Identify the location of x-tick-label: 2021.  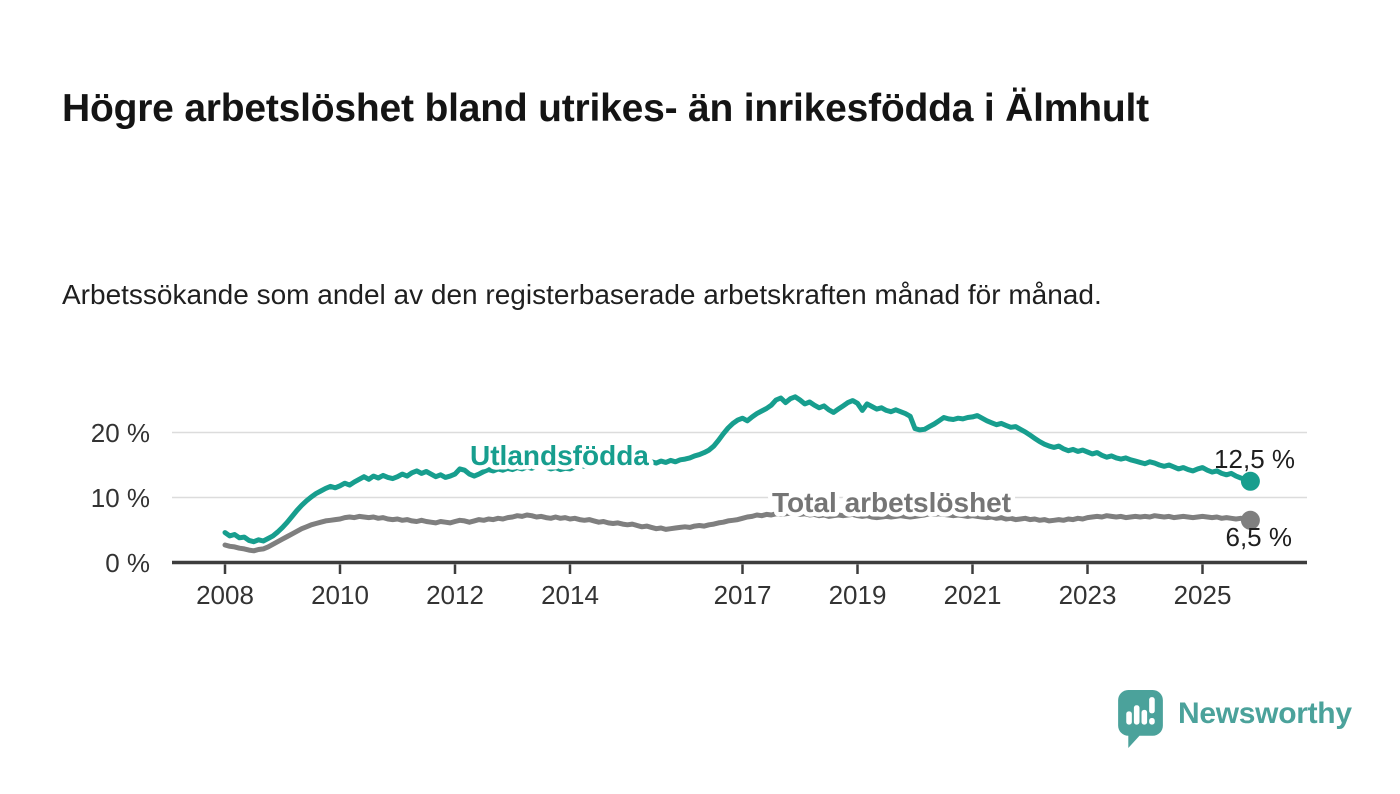
(973, 595).